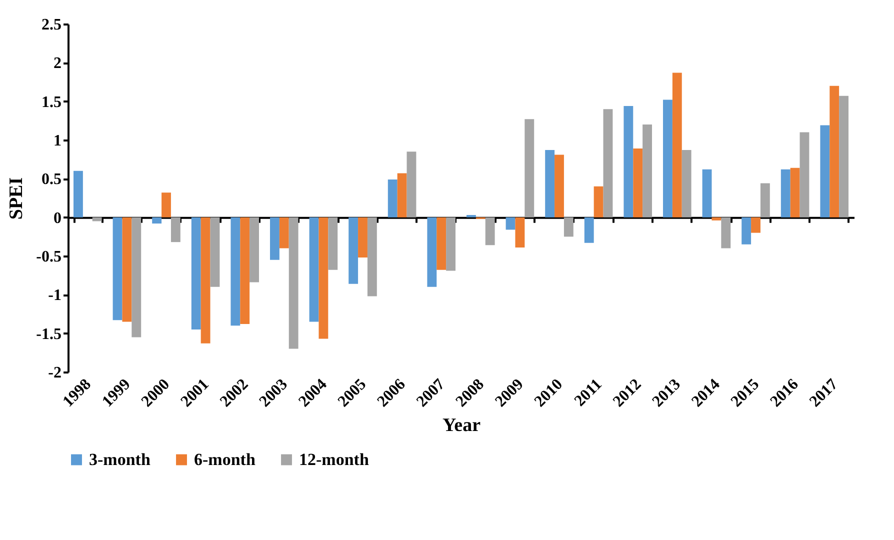  I want to click on y-tick-label: -1, so click(55, 295).